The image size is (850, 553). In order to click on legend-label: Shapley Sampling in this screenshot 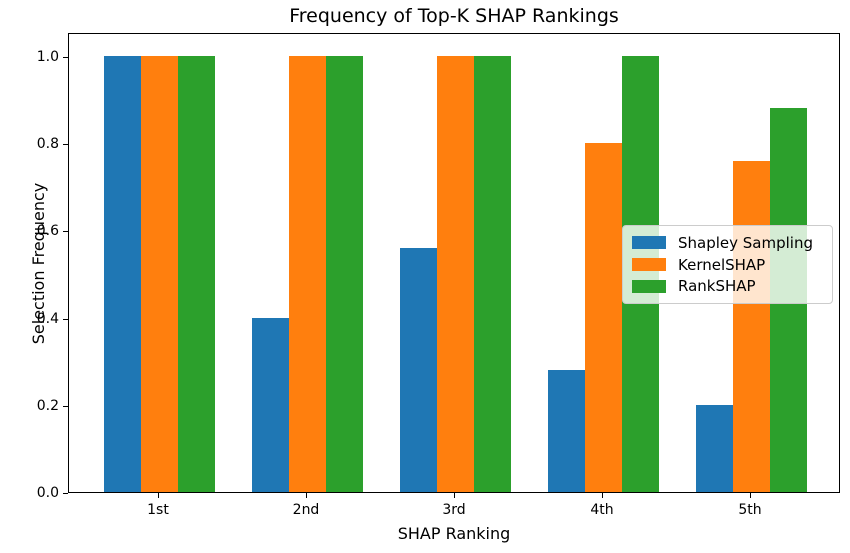, I will do `click(745, 242)`.